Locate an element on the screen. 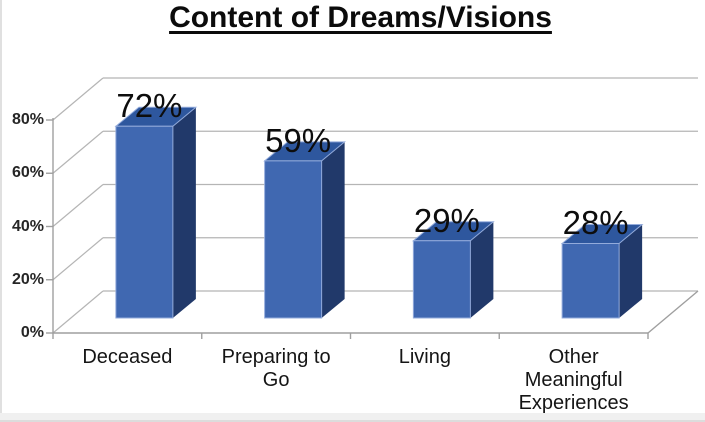 This screenshot has width=705, height=422. bar-living is located at coordinates (453, 270).